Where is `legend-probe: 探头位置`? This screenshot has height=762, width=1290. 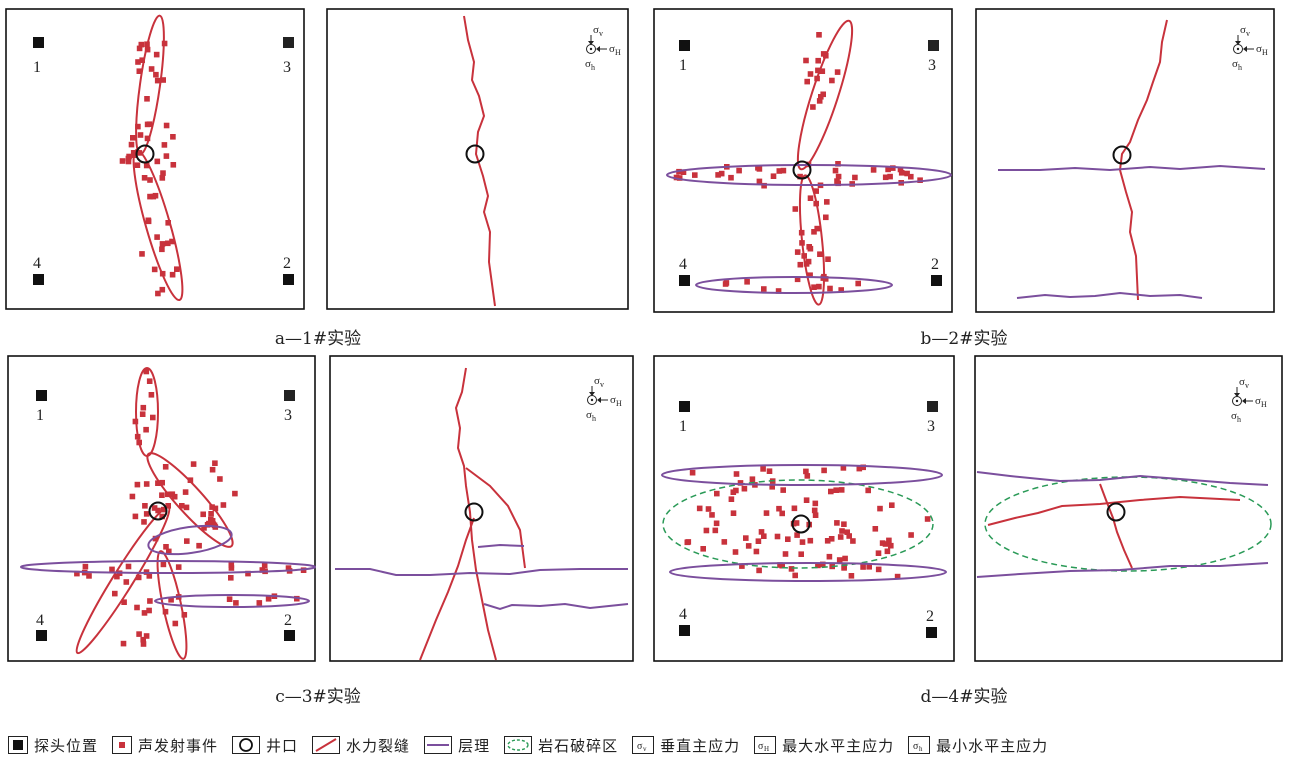 legend-probe: 探头位置 is located at coordinates (53, 745).